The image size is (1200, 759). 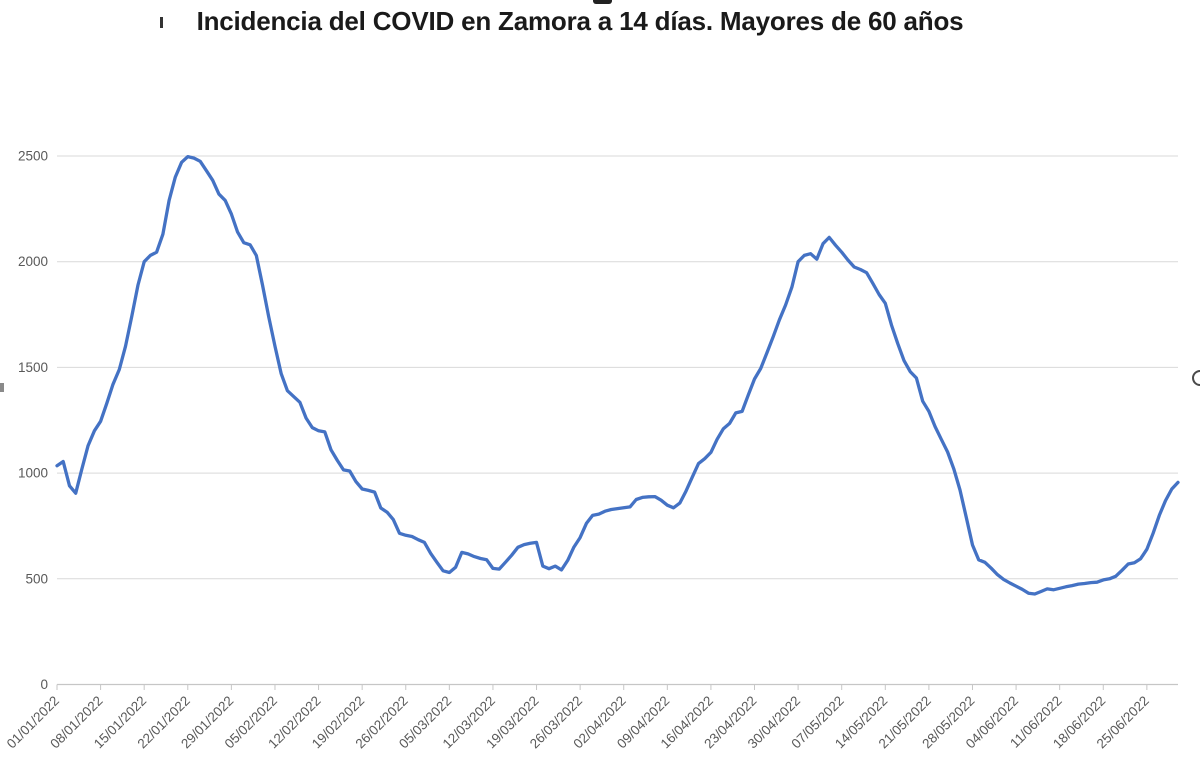 What do you see at coordinates (1196, 378) in the screenshot?
I see `cropped-circle-artifact-right-edge` at bounding box center [1196, 378].